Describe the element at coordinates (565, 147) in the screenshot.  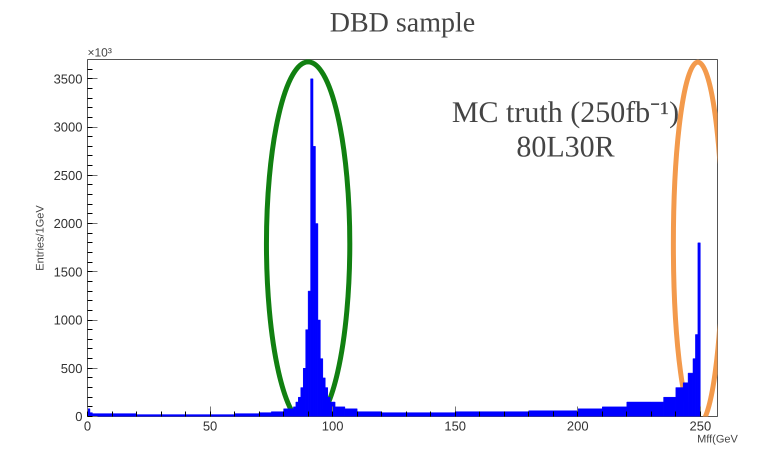
I see `annotation: 80L30R` at that location.